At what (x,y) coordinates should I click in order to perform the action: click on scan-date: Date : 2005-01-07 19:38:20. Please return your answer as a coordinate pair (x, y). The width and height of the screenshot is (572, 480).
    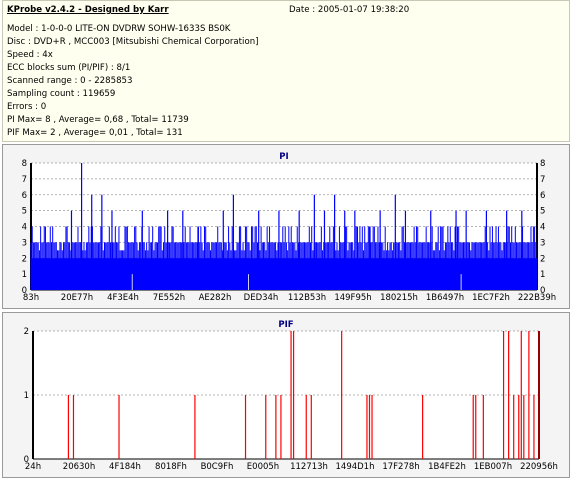
    Looking at the image, I should click on (349, 10).